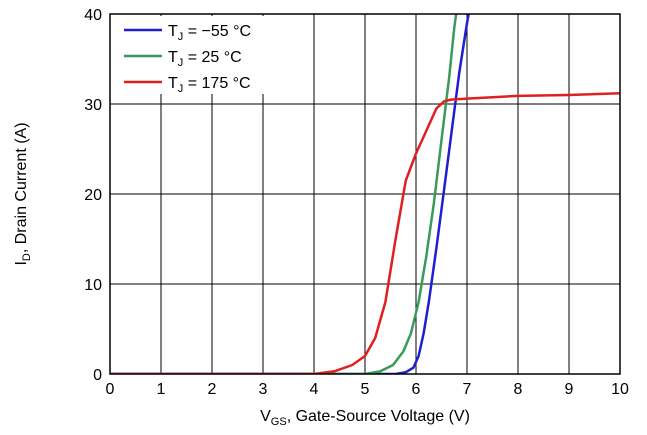  Describe the element at coordinates (569, 389) in the screenshot. I see `x-tick-label: 9` at that location.